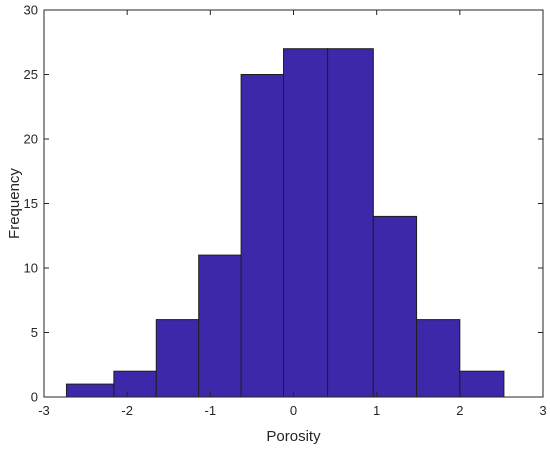  What do you see at coordinates (542, 410) in the screenshot?
I see `x-tick-label-6: 3` at bounding box center [542, 410].